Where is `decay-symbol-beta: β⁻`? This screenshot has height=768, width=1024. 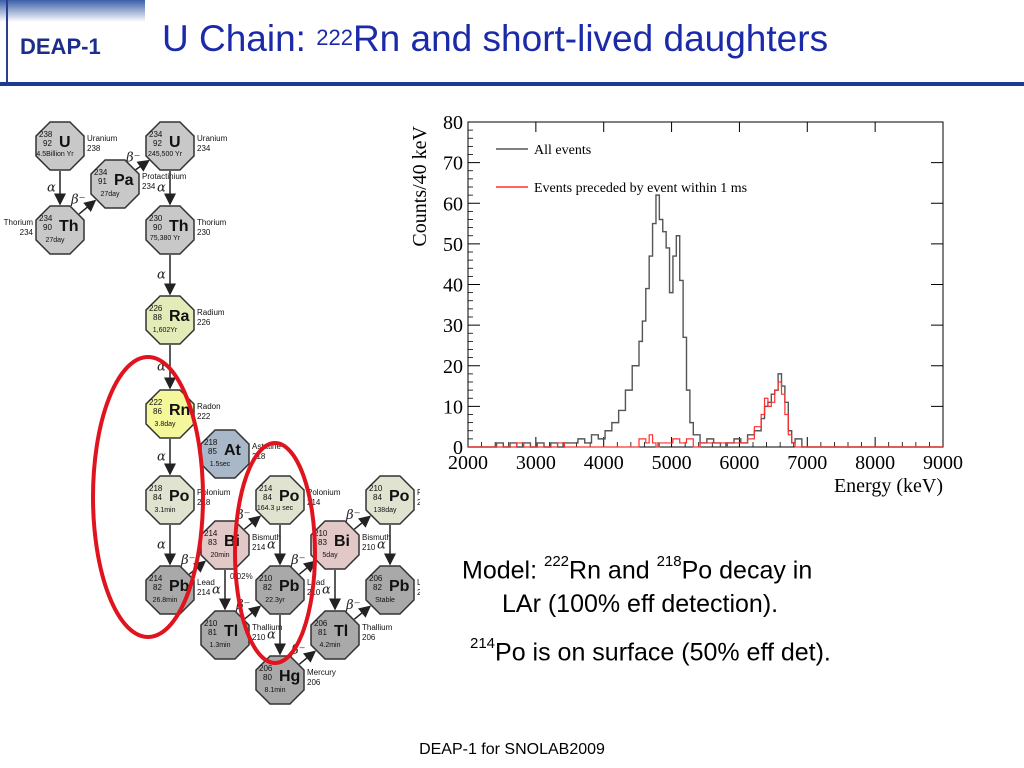
decay-symbol-beta: β⁻ is located at coordinates (77, 199).